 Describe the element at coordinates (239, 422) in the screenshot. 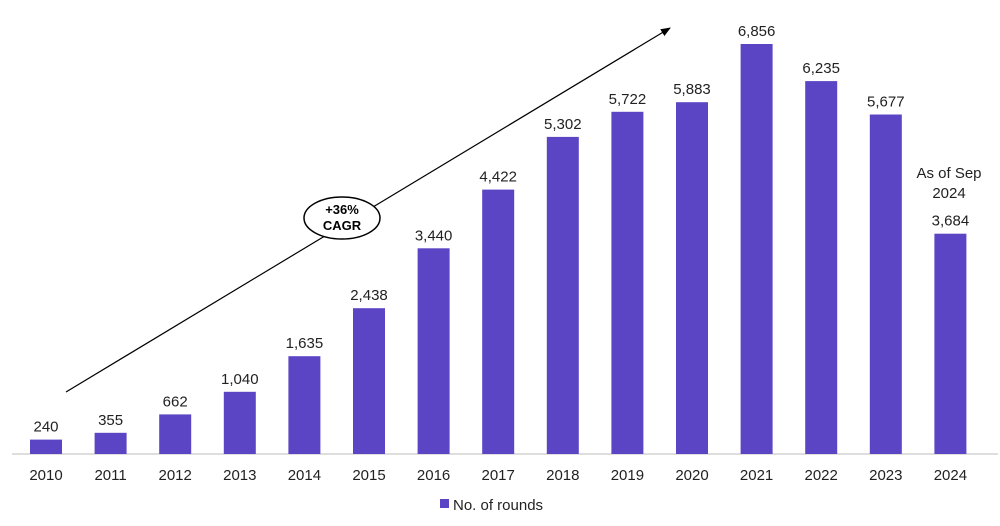

I see `bar-2013` at that location.